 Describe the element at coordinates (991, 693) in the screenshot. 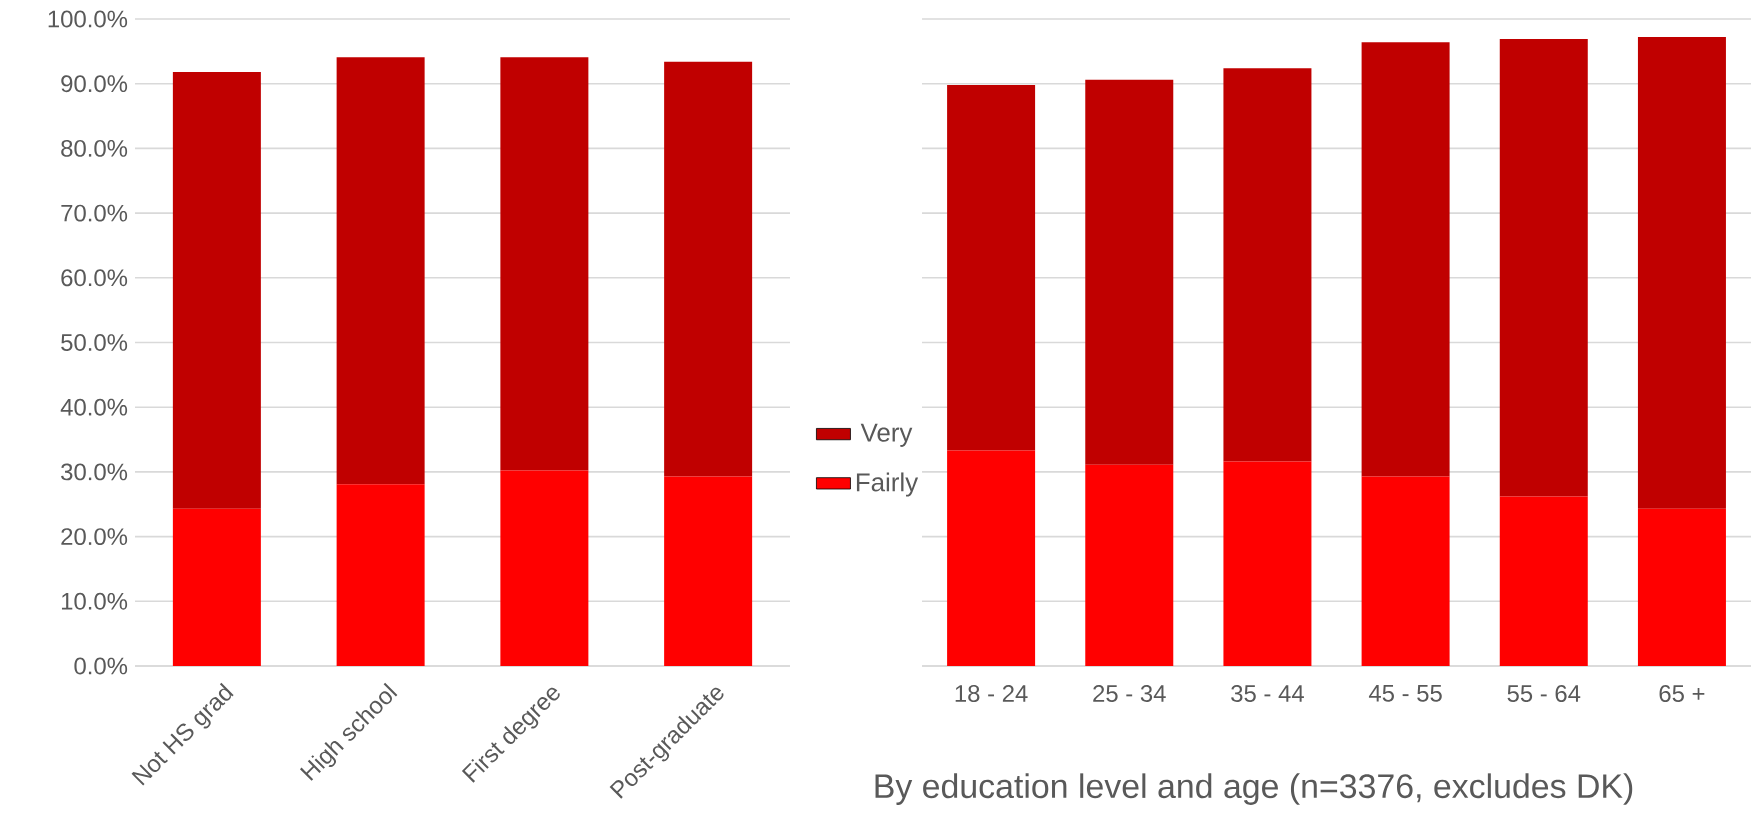

I see `x-tick-label: 18 - 24` at that location.